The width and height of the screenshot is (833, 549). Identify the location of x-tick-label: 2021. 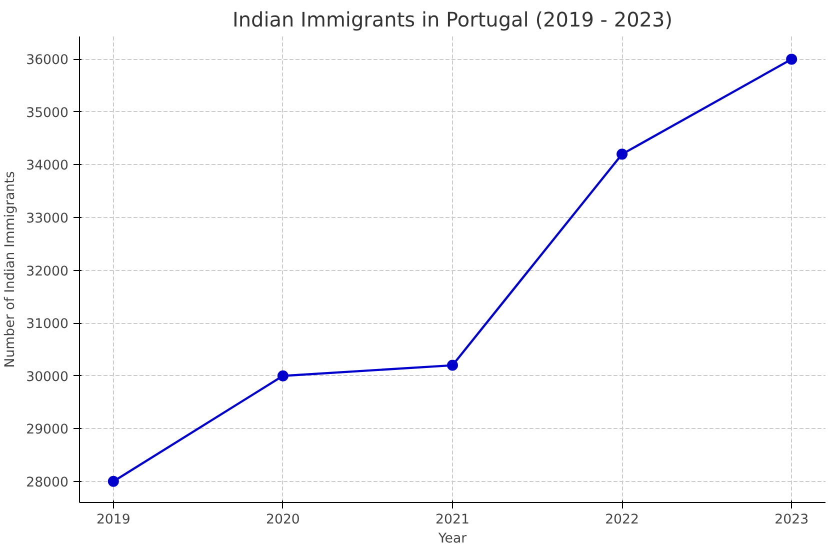
(453, 520).